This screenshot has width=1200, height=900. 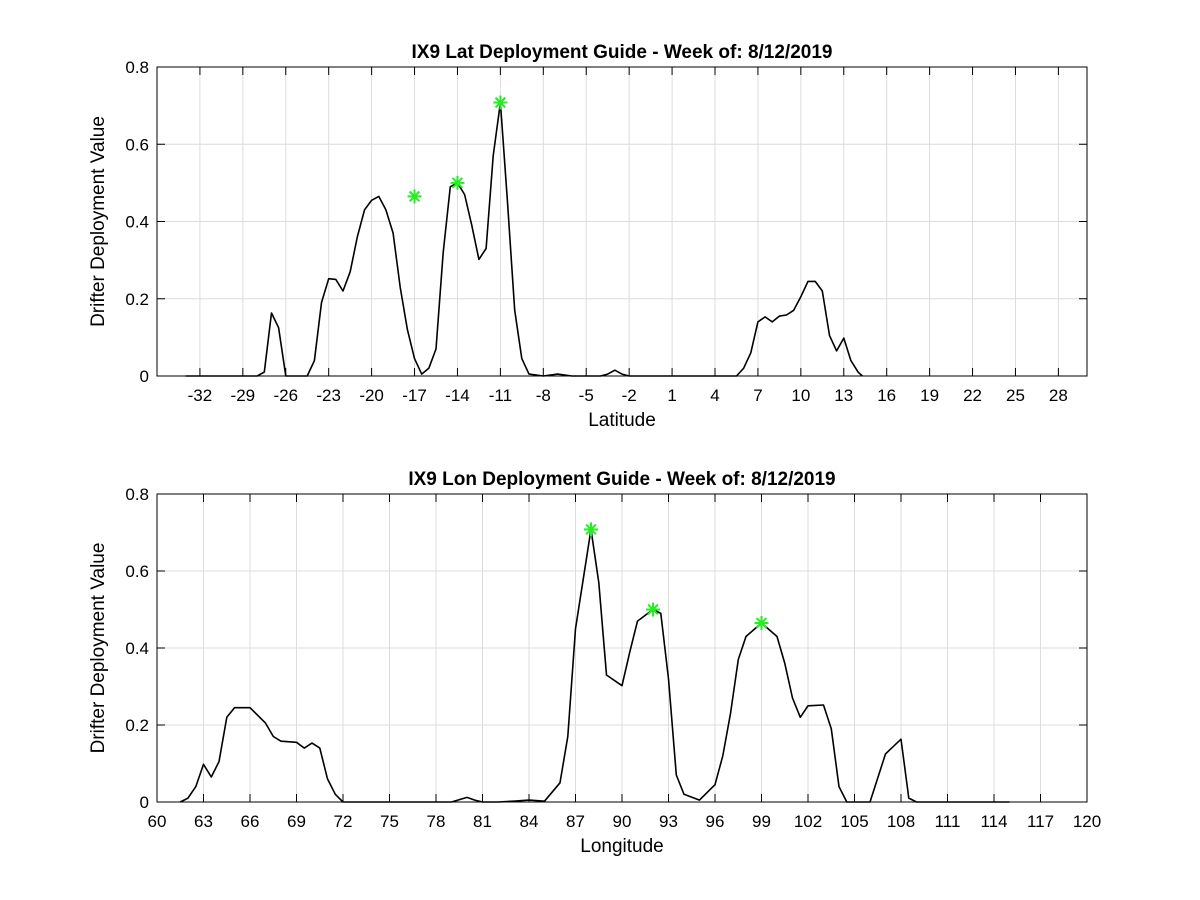 I want to click on x-tick-label: 25, so click(x=1015, y=395).